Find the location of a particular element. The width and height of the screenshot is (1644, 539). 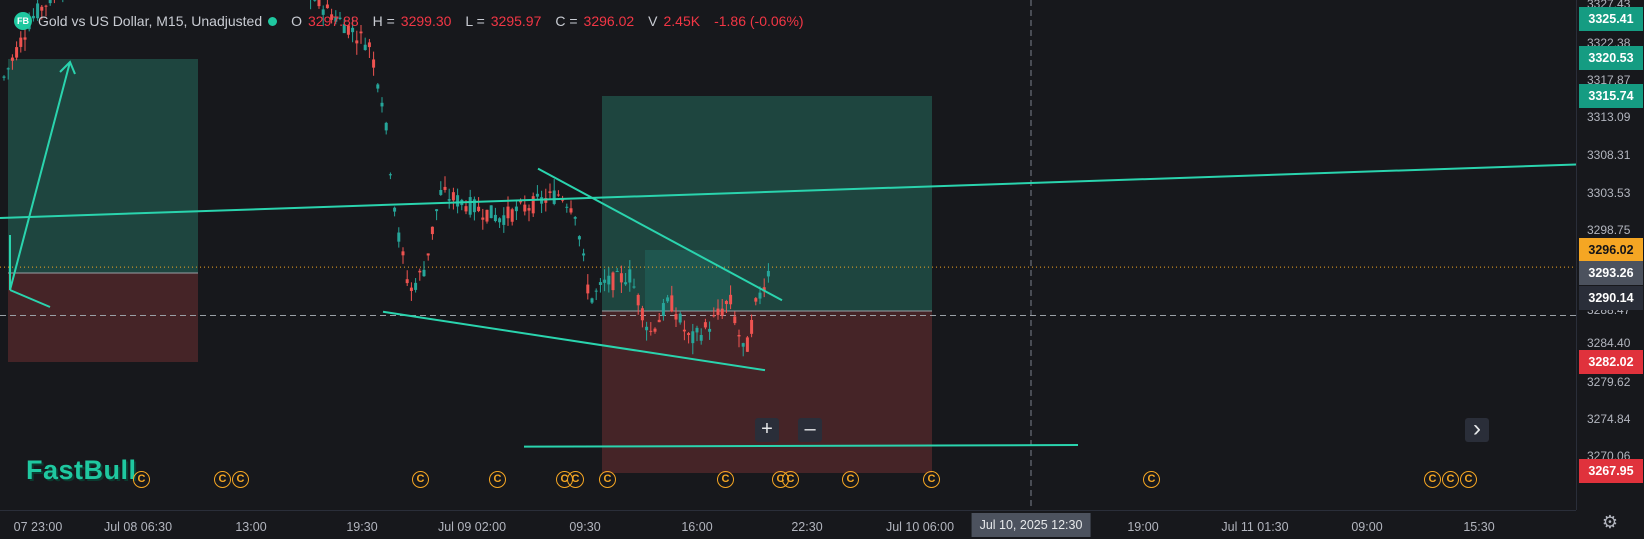

price-tick-label: 3317.87 is located at coordinates (1609, 80).